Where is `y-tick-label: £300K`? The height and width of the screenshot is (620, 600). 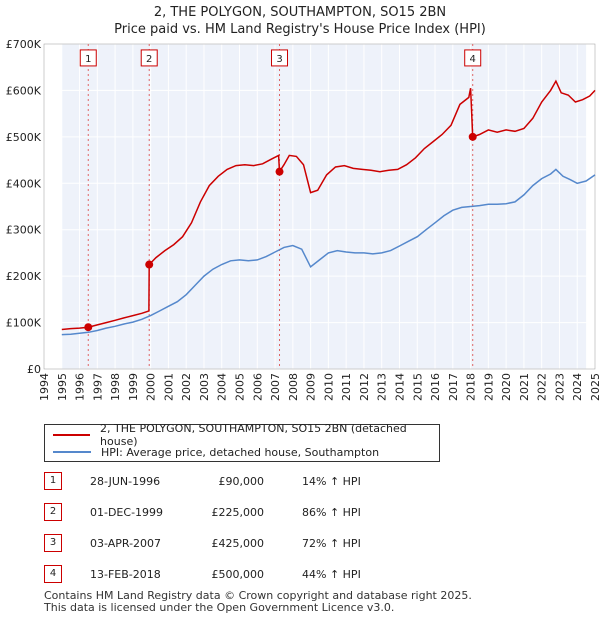 y-tick-label: £300K is located at coordinates (24, 230).